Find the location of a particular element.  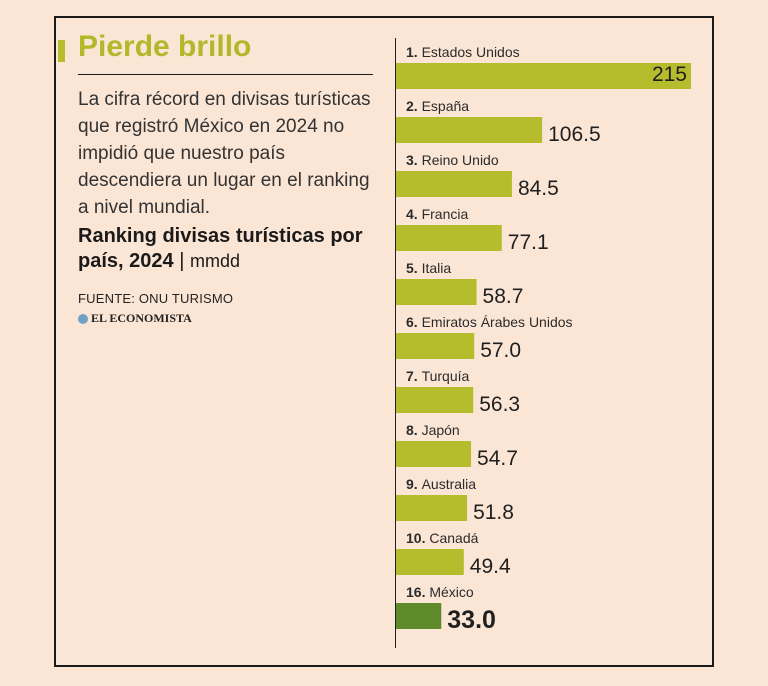

value-label: 54.7 is located at coordinates (497, 458).